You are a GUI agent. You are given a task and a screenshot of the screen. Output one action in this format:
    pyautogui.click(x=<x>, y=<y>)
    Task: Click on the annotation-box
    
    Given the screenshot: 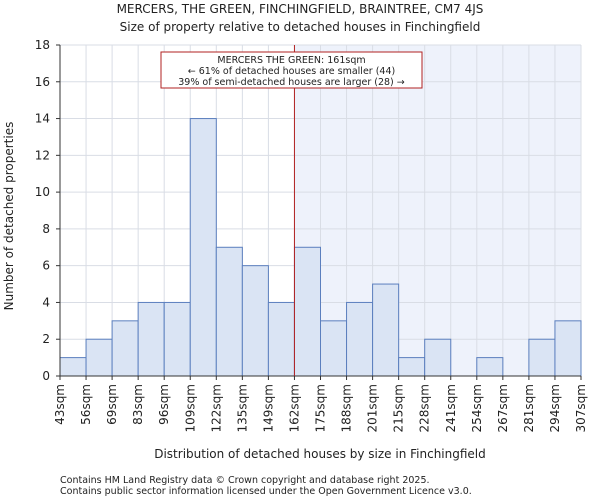 What is the action you would take?
    pyautogui.click(x=291, y=70)
    